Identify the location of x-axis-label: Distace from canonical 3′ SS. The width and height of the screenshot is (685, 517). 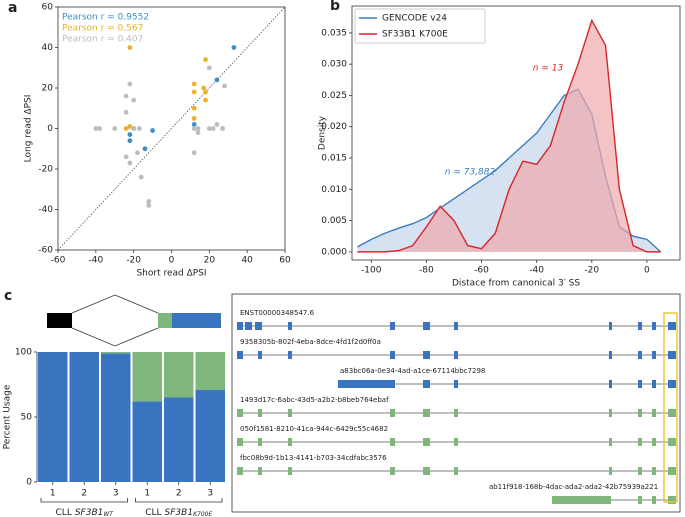
(516, 284).